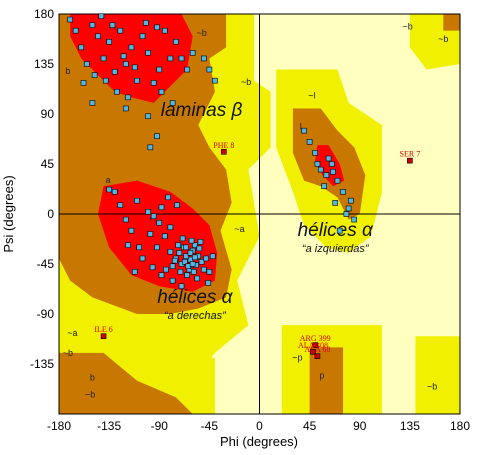 The height and width of the screenshot is (455, 478). I want to click on generous-region-bottom-right, so click(437, 375).